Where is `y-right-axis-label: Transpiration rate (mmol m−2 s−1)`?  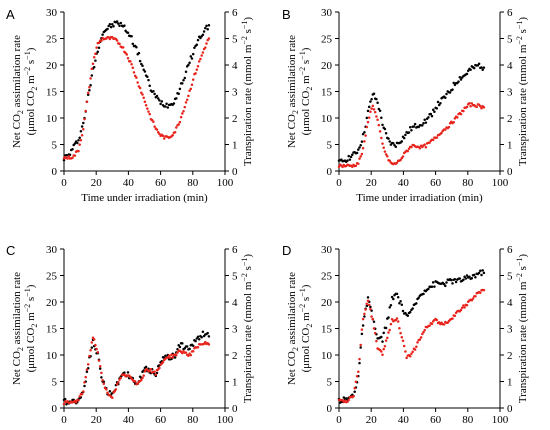 y-right-axis-label: Transpiration rate (mmol m−2 s−1) is located at coordinates (522, 92).